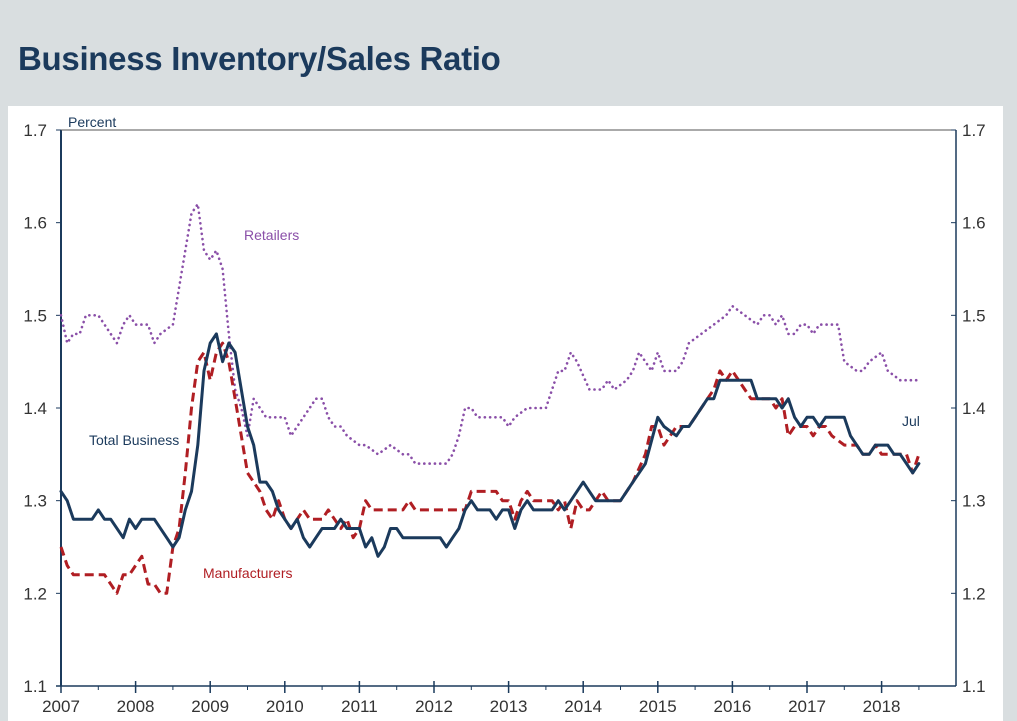 This screenshot has height=721, width=1017. Describe the element at coordinates (974, 315) in the screenshot. I see `y-tick-label-right: 1.5` at that location.